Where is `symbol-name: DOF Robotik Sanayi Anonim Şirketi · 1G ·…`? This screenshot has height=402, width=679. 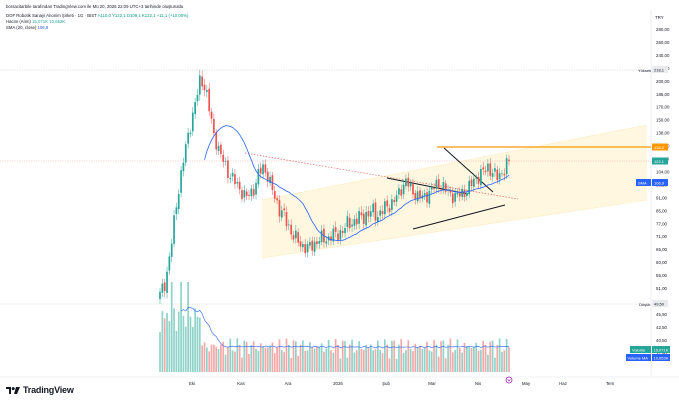 symbol-name: DOF Robotik Sanayi Anonim Şirketi · 1G ·… is located at coordinates (51, 15).